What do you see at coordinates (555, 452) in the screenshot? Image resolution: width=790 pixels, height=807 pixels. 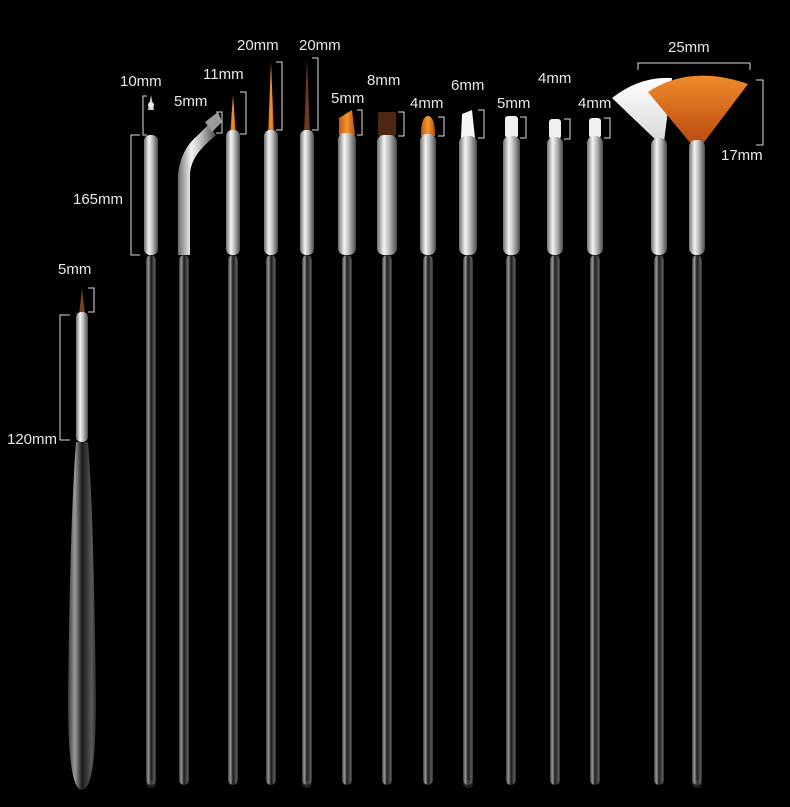 I see `brush-11-flat-white` at bounding box center [555, 452].